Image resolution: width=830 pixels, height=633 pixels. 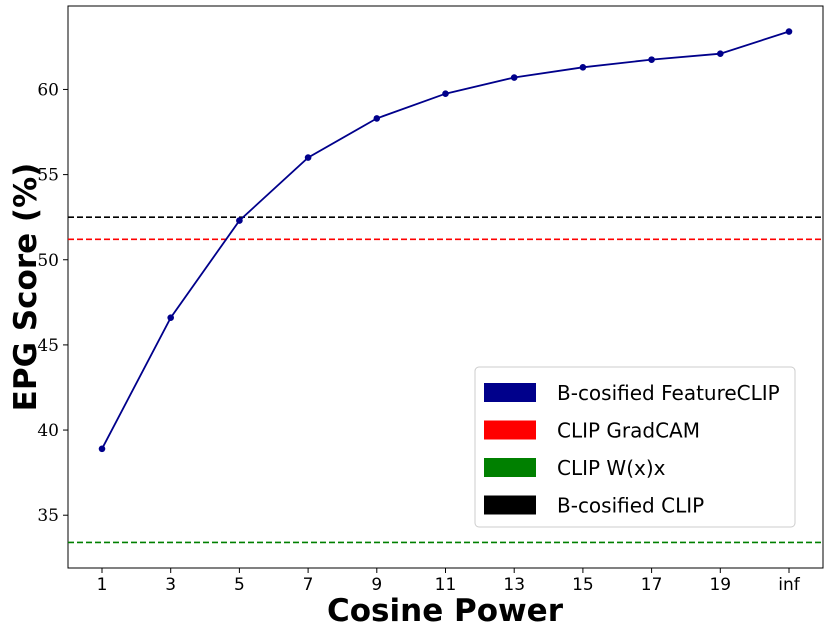 What do you see at coordinates (52, 303) in the screenshot?
I see `y-axis-ticks: 35 40 45 50 55 60` at bounding box center [52, 303].